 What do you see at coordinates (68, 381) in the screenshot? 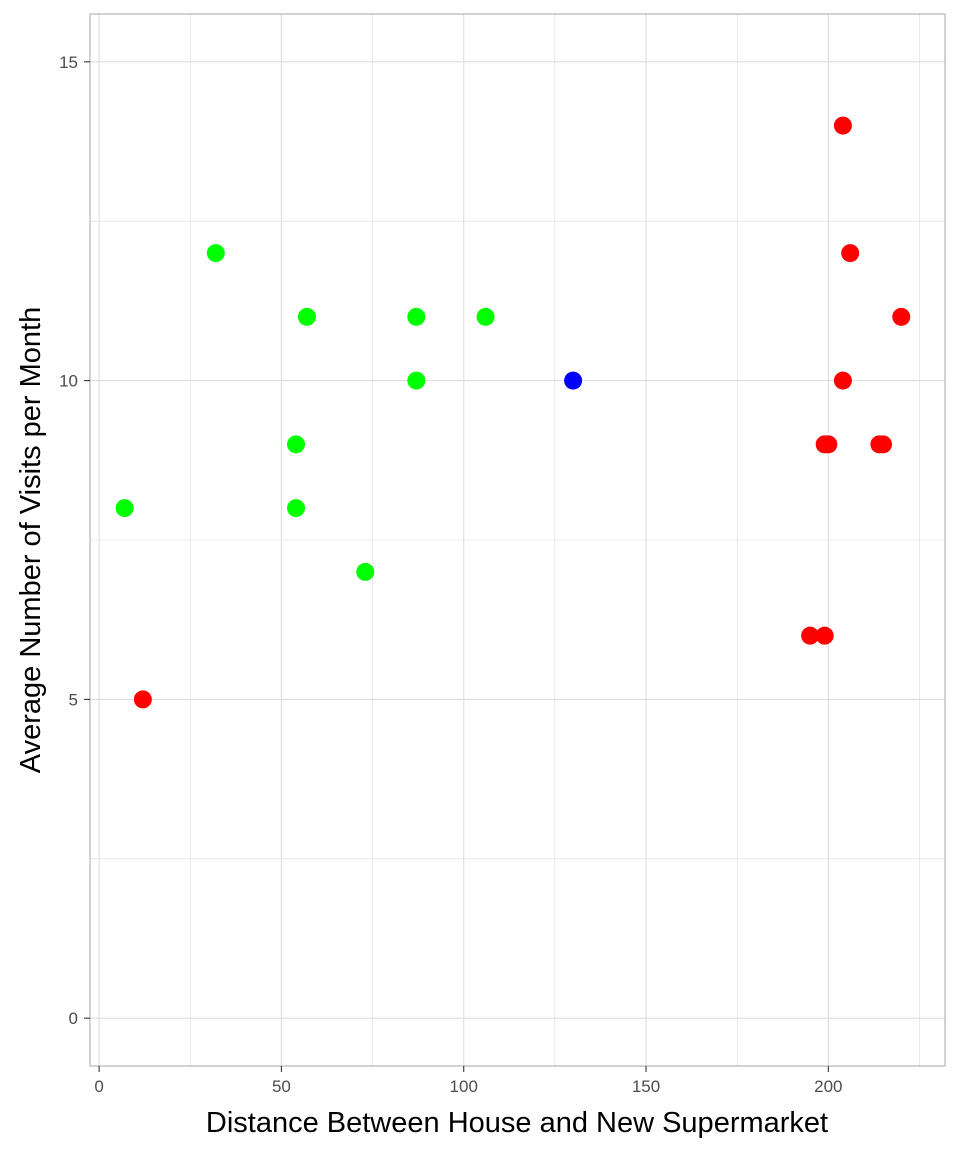
I see `y-tick-label: 10` at bounding box center [68, 381].